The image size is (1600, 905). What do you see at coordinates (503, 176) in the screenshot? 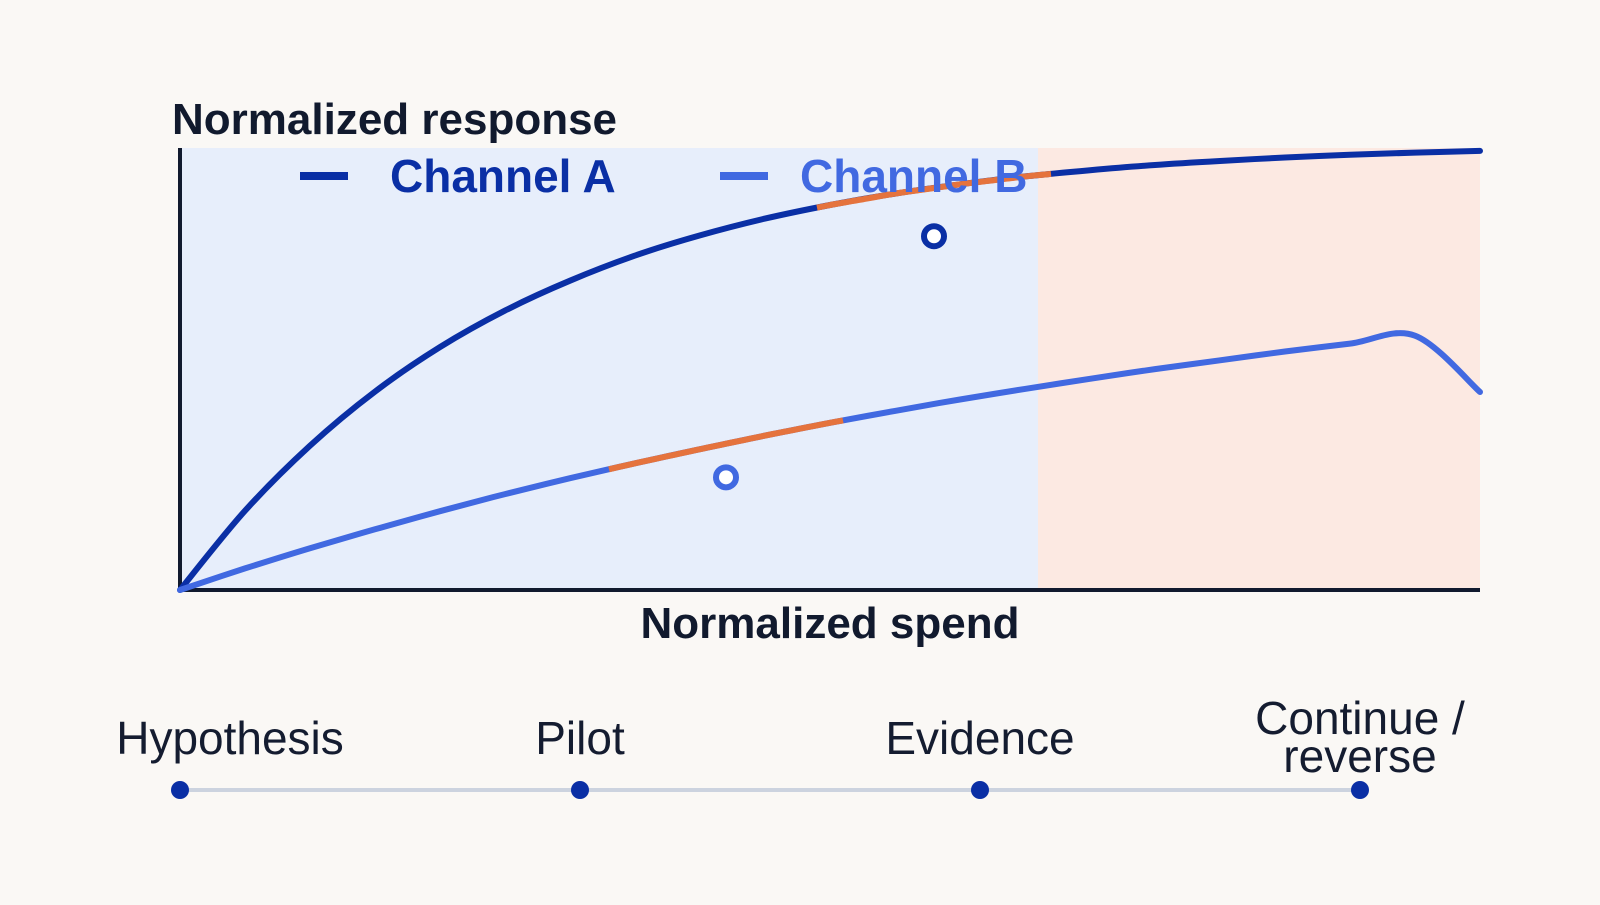
I see `legend-label-channel-a: Channel A` at bounding box center [503, 176].